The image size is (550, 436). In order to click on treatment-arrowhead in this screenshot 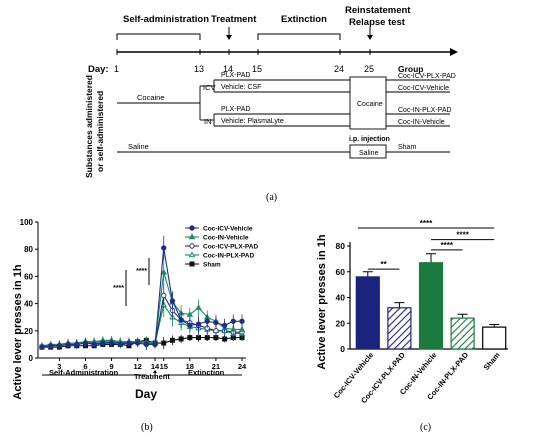, I will do `click(155, 371)`.